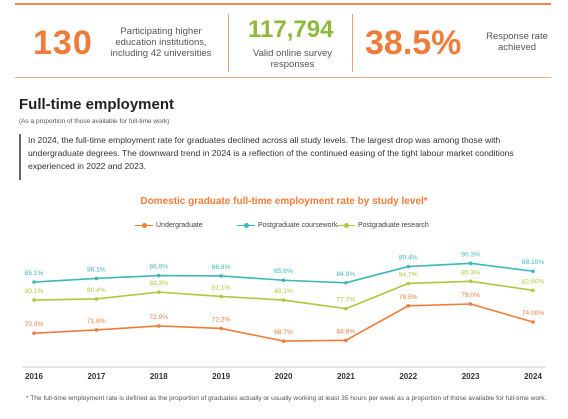 The image size is (568, 419). What do you see at coordinates (284, 376) in the screenshot?
I see `x-tick-label: 2020` at bounding box center [284, 376].